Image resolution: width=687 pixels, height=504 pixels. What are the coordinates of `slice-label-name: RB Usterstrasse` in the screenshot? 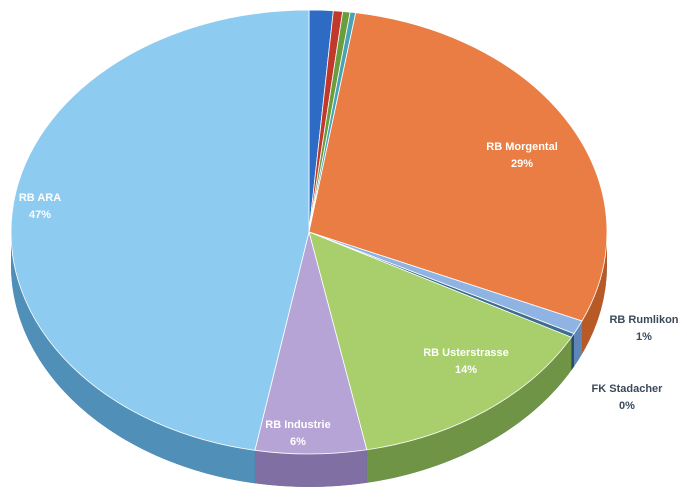 It's located at (466, 353).